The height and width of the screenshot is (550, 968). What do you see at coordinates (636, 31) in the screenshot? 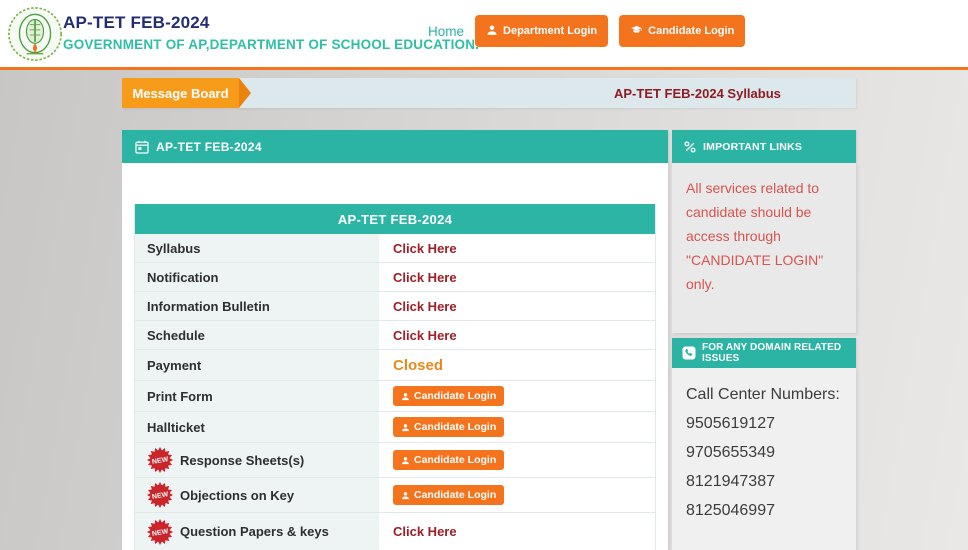
I see `graduation-cap-icon` at bounding box center [636, 31].